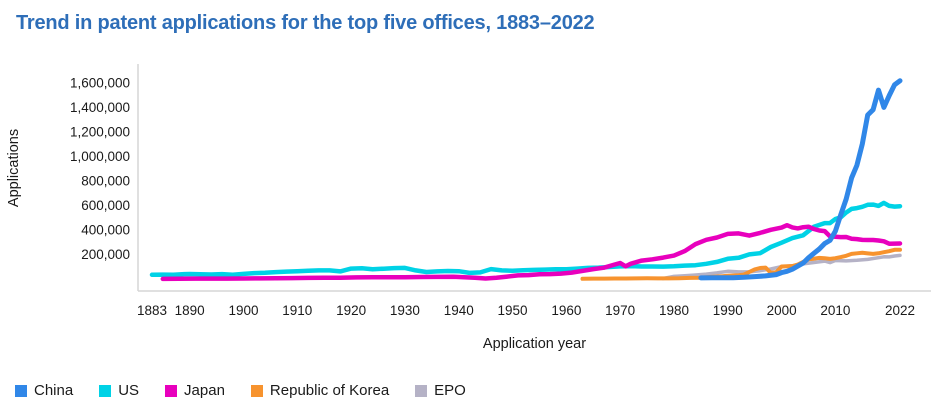  What do you see at coordinates (450, 390) in the screenshot?
I see `legend-label-epo: EPO` at bounding box center [450, 390].